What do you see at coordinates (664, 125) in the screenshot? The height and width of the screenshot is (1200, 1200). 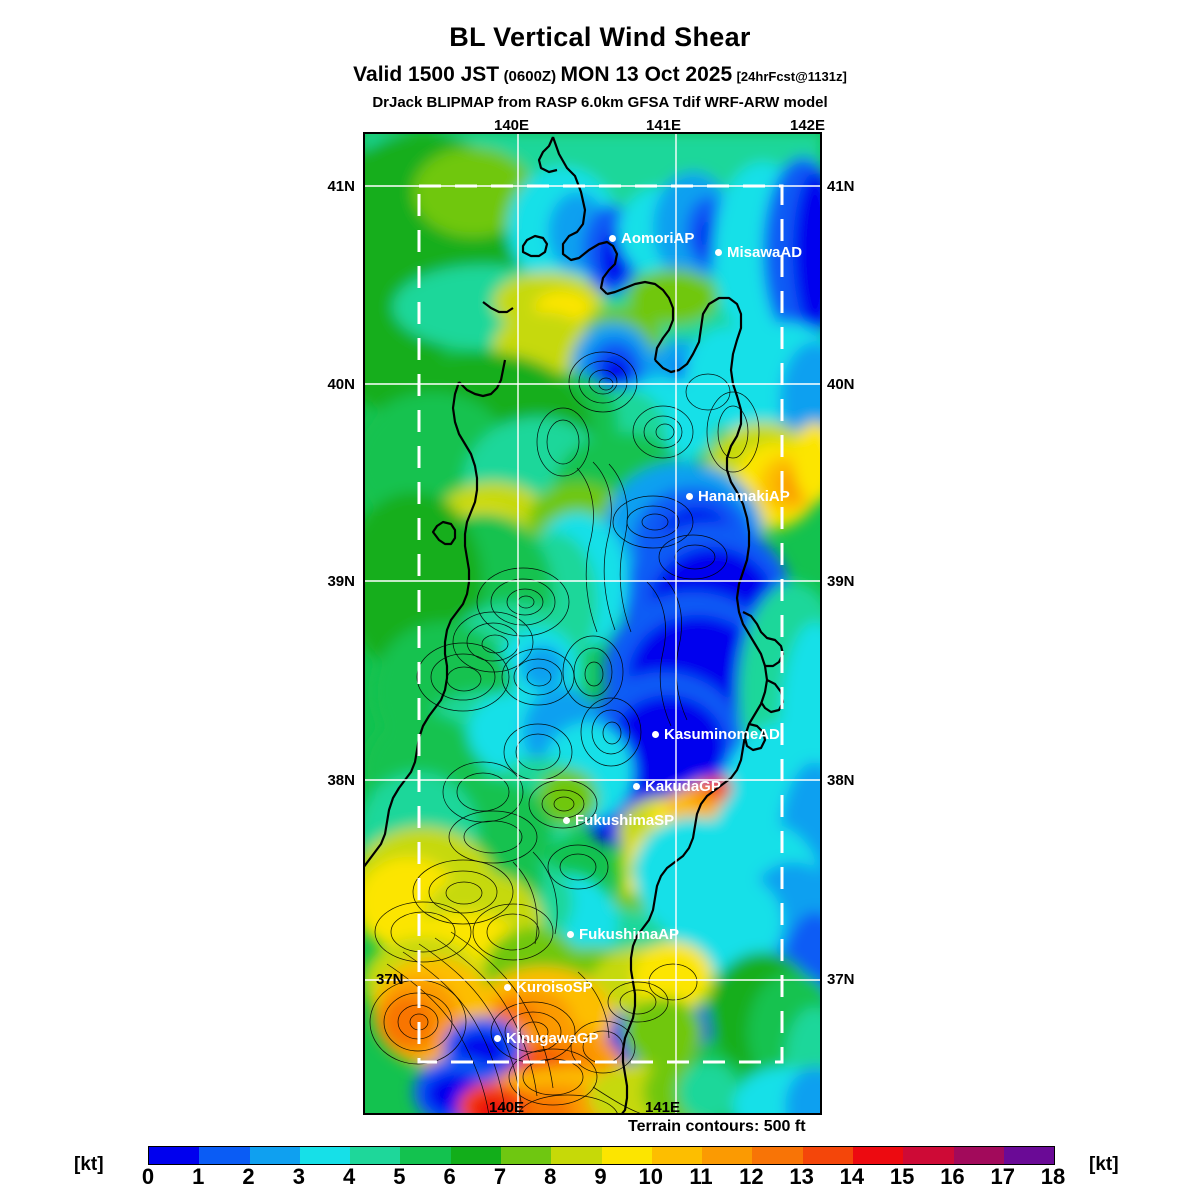 I see `lon-label-top-141e: 141E` at bounding box center [664, 125].